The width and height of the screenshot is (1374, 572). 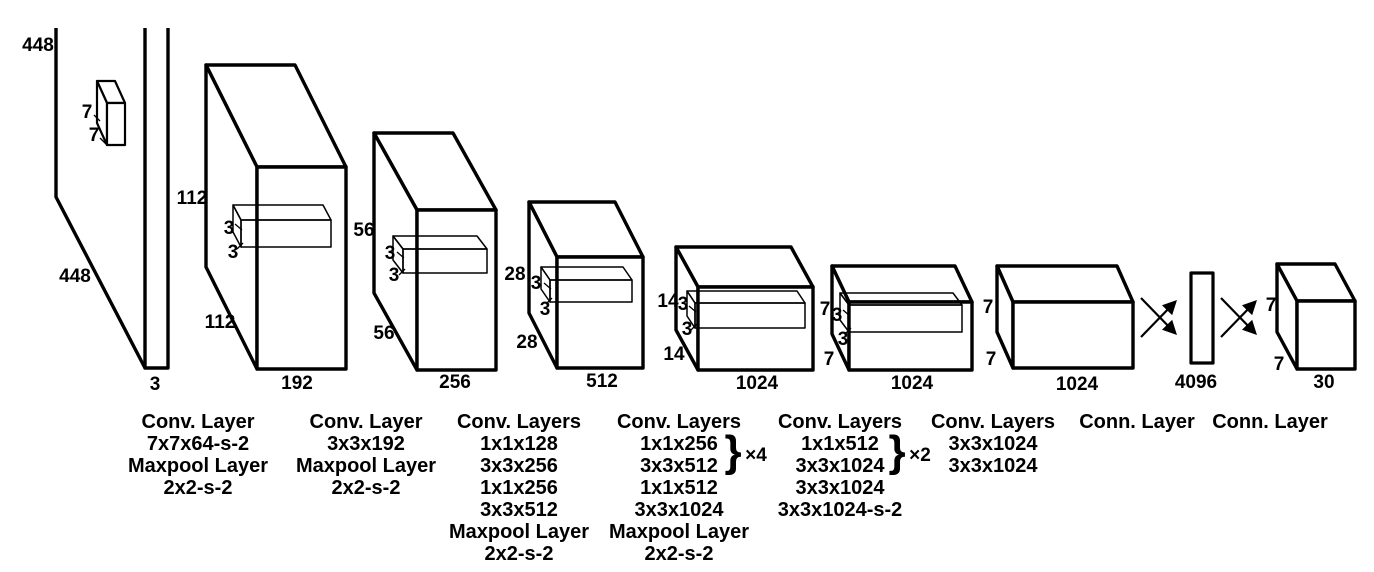 I want to click on fc2-arrow-up, so click(x=1238, y=318).